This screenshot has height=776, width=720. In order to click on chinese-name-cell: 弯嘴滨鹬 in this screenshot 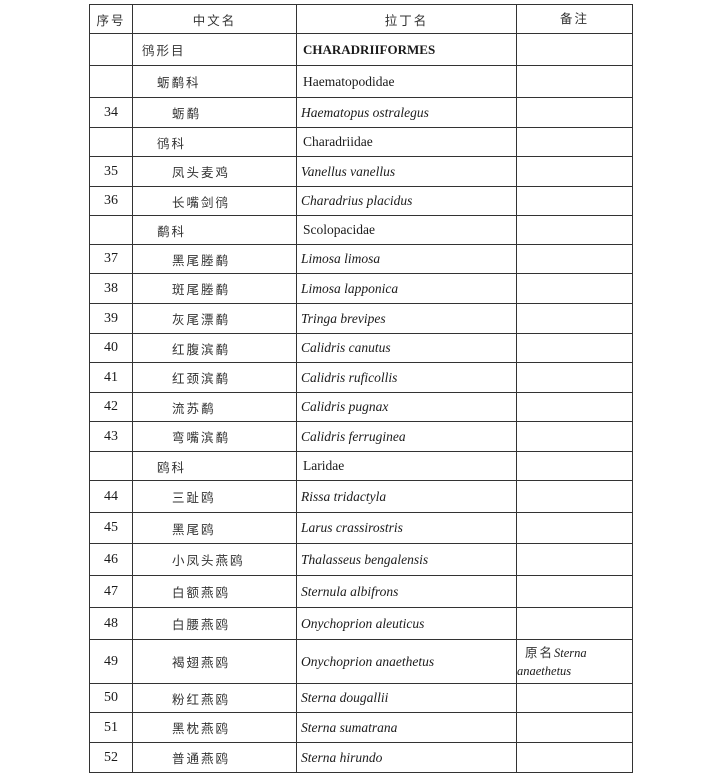, I will do `click(214, 436)`.